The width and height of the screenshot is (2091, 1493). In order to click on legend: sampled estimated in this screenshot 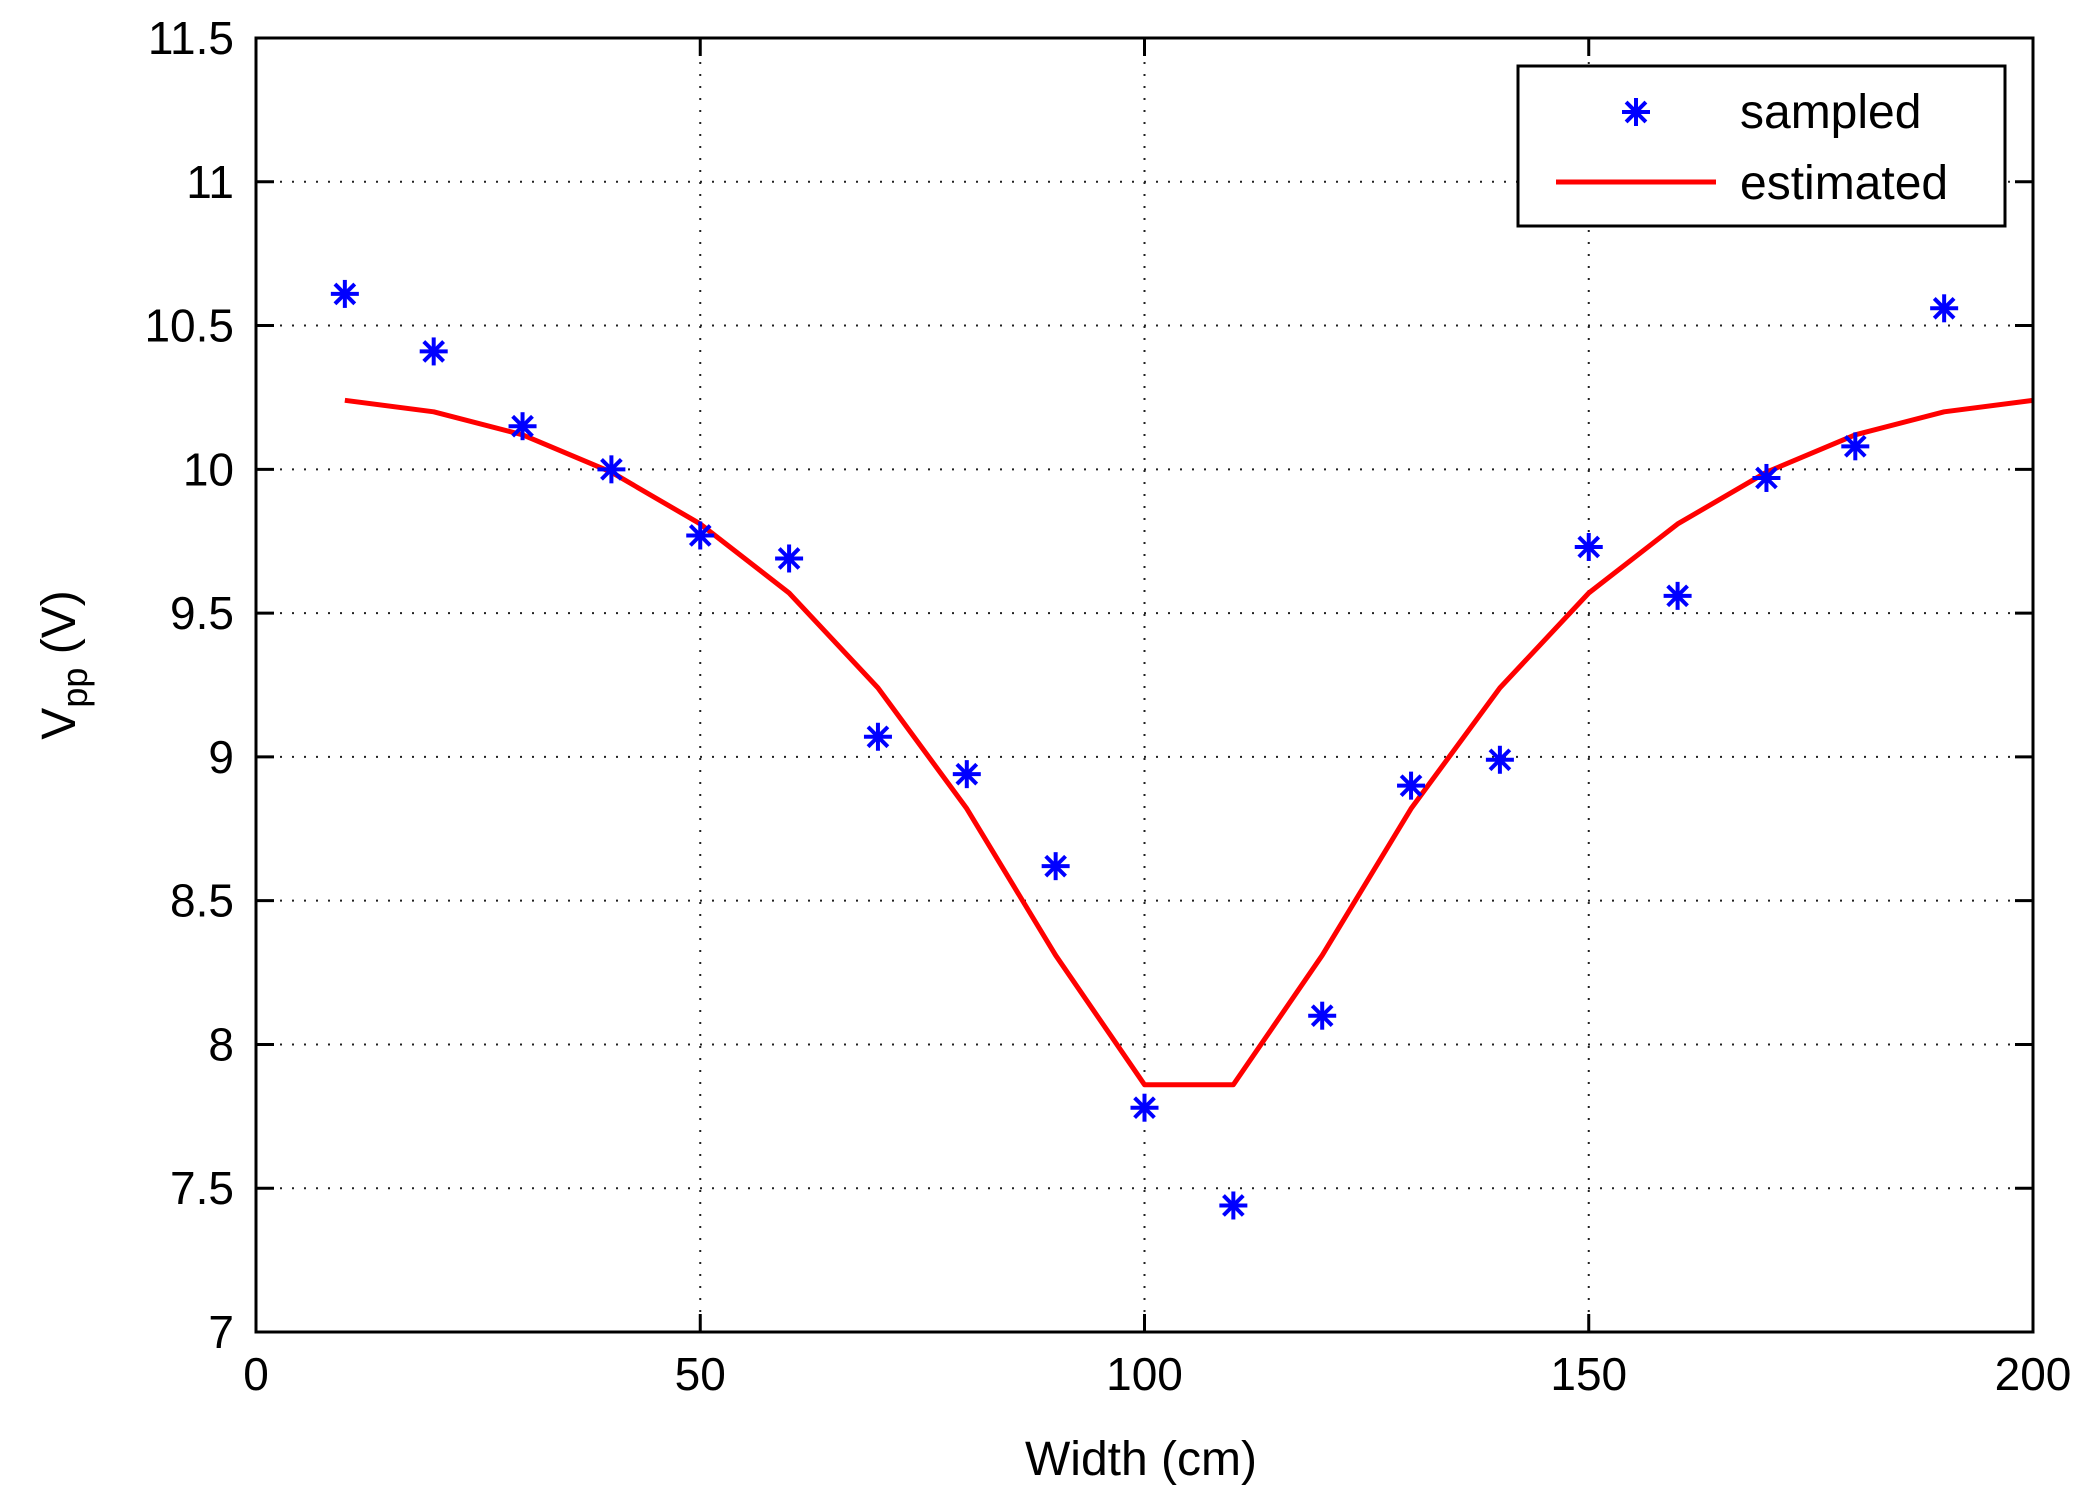, I will do `click(1761, 146)`.